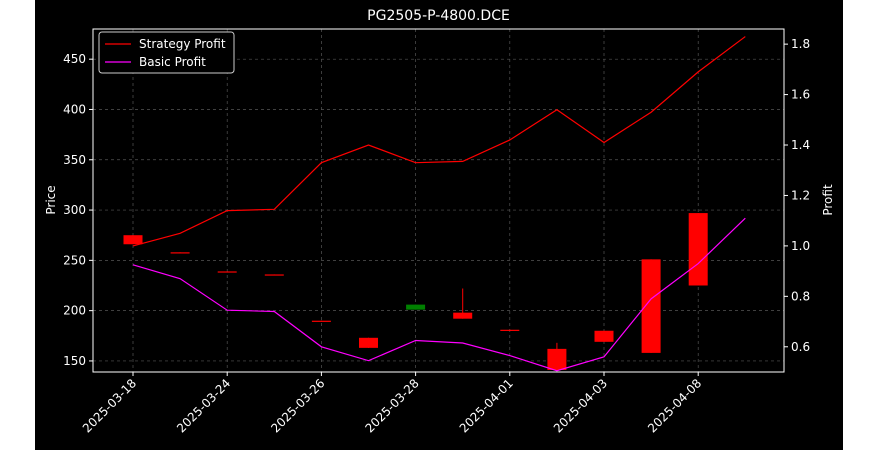 This screenshot has width=878, height=454. I want to click on legend-box, so click(166, 52).